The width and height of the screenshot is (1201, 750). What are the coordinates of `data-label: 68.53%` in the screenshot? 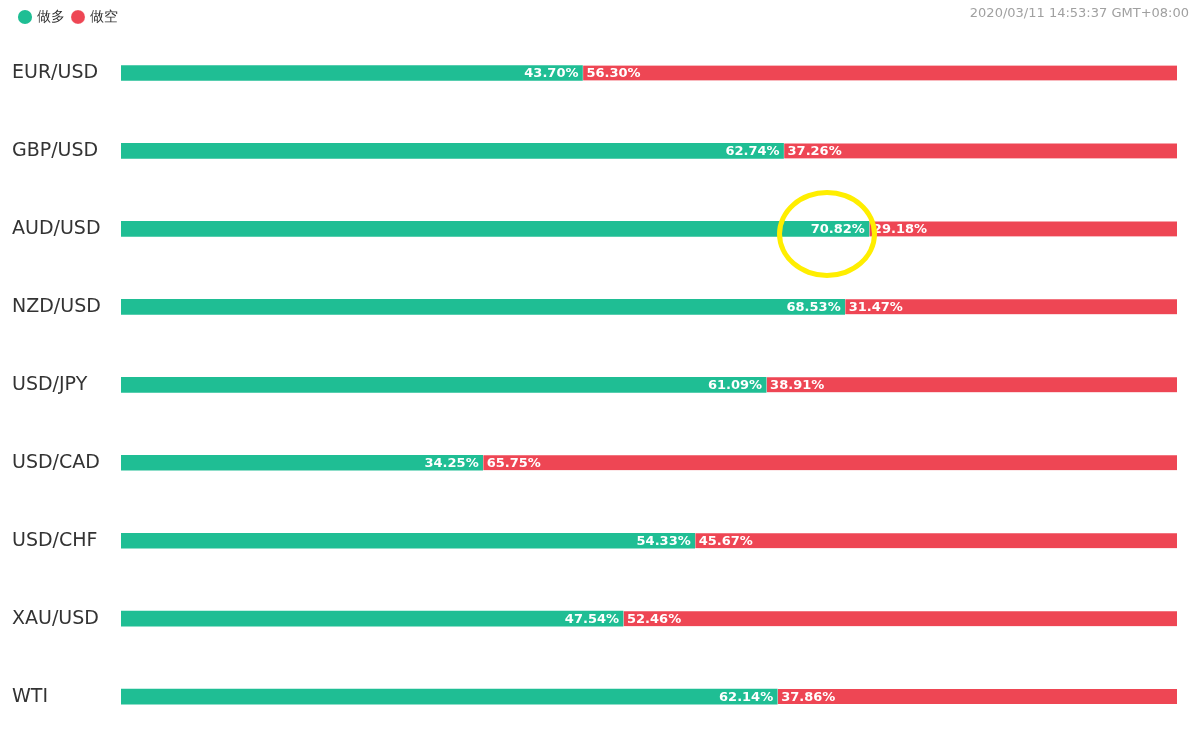 It's located at (813, 307).